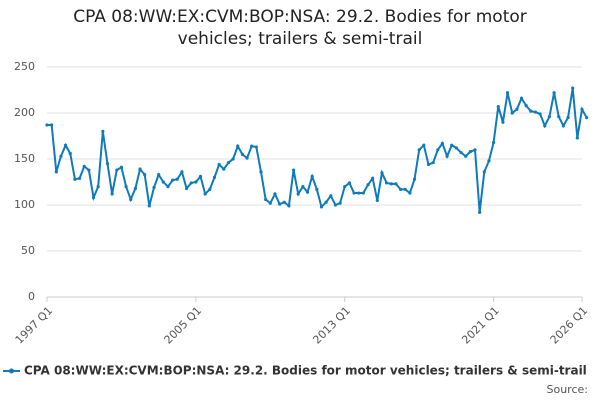  Describe the element at coordinates (183, 325) in the screenshot. I see `x-tick-label: 2005 Q1` at that location.